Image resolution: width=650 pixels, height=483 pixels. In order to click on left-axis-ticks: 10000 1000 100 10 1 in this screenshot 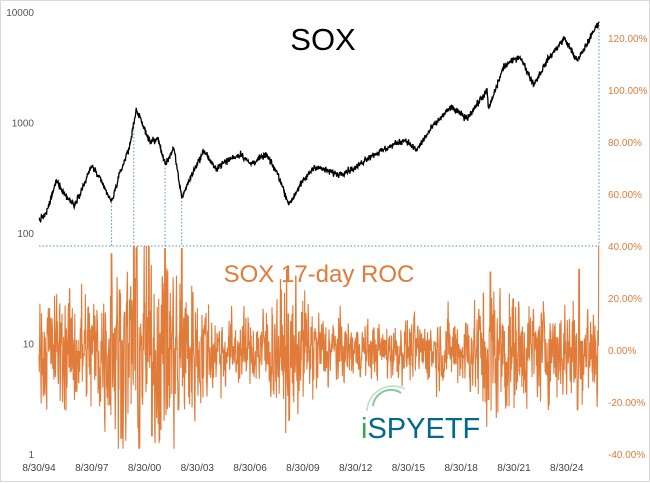, I will do `click(20, 234)`.